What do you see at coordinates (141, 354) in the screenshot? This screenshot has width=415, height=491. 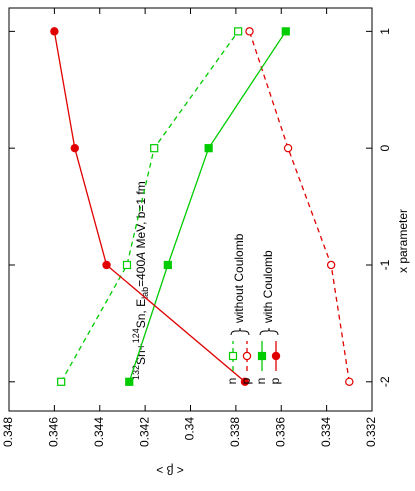 I see `title-part: Sn+` at bounding box center [141, 354].